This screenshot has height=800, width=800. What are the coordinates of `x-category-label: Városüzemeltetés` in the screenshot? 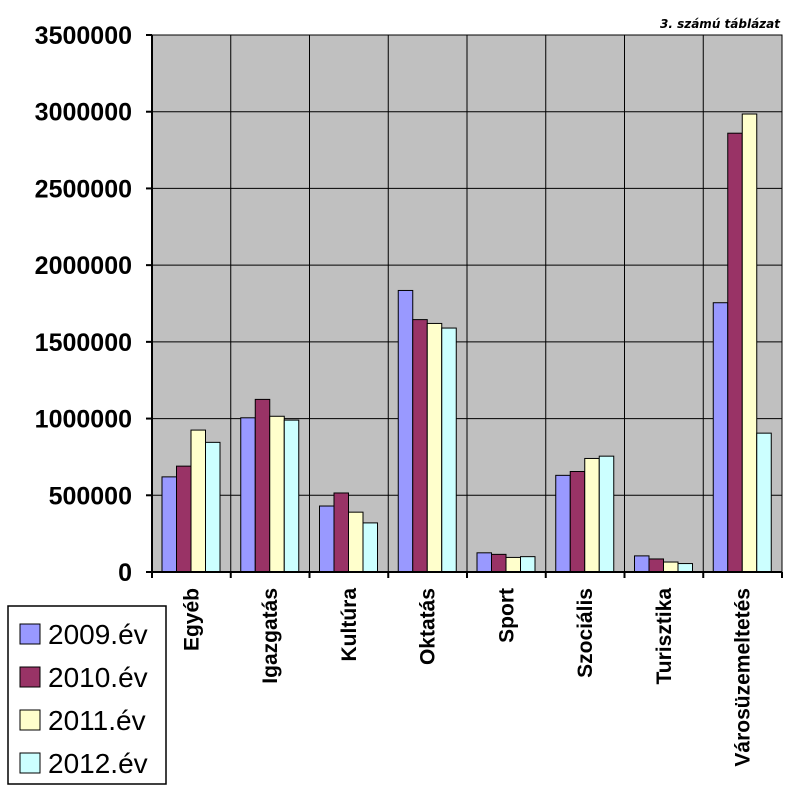 It's located at (743, 677).